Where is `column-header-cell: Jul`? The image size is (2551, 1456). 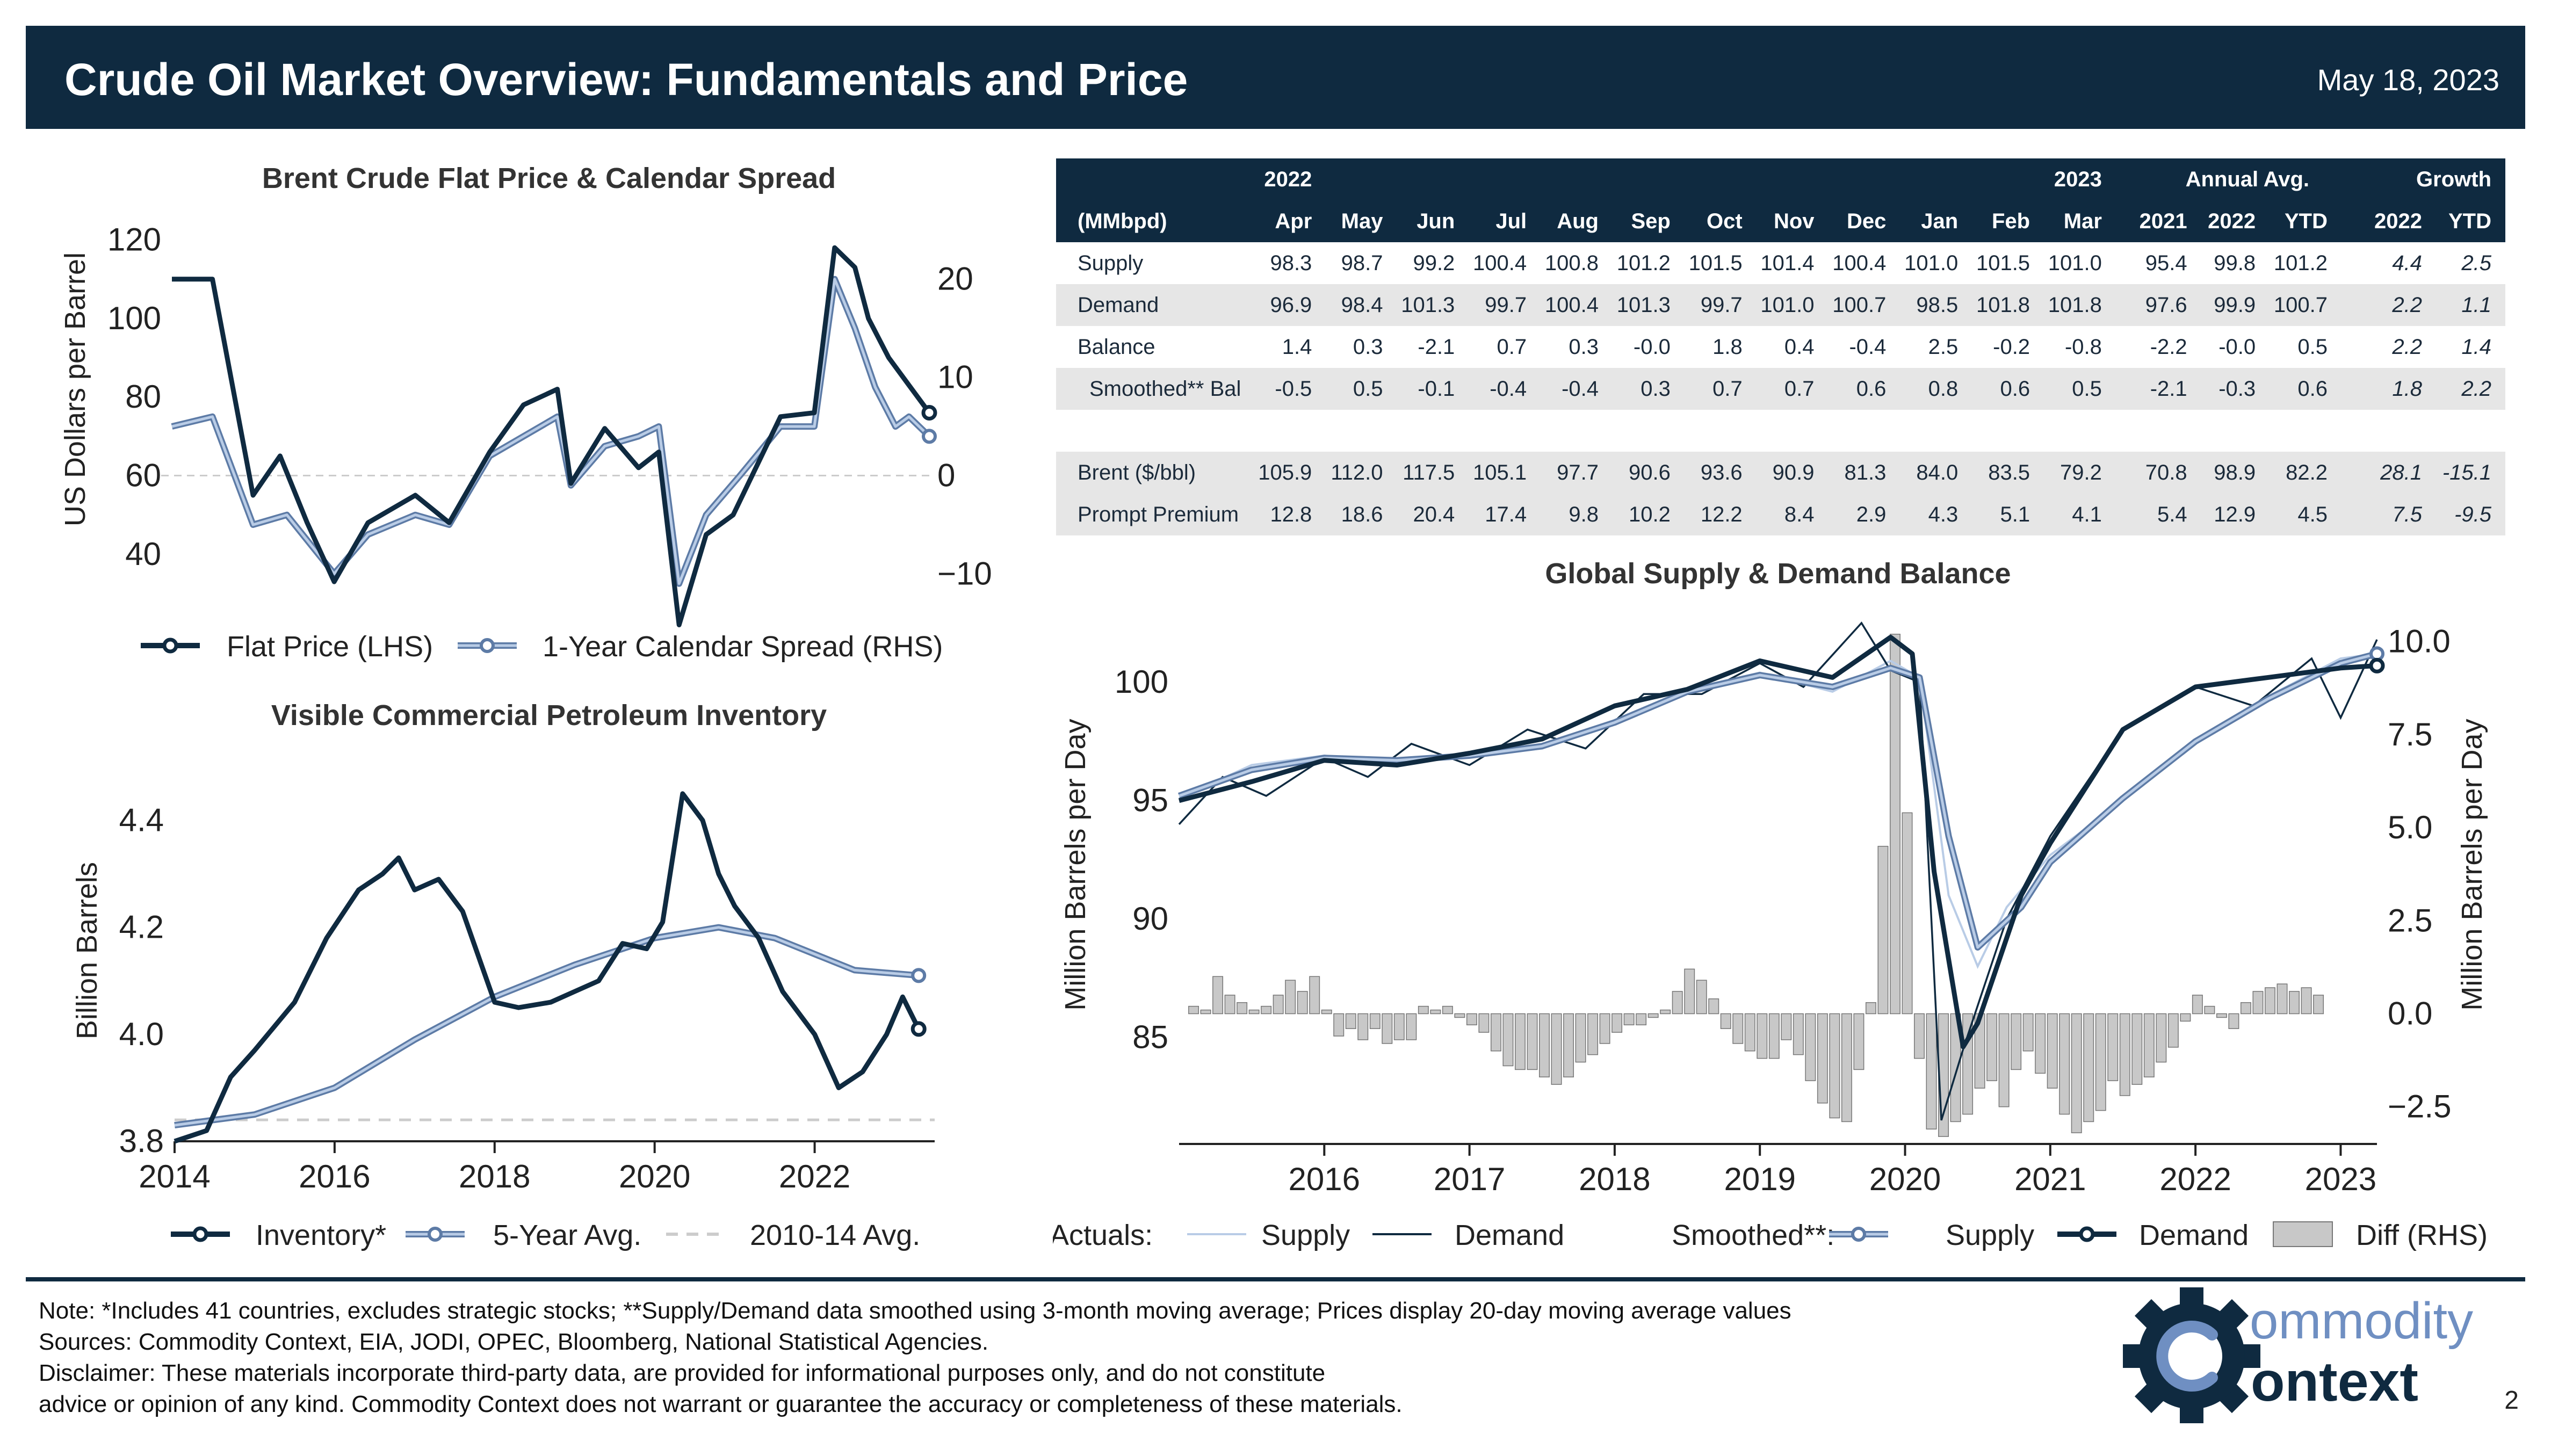
column-header-cell: Jul is located at coordinates (1505, 221).